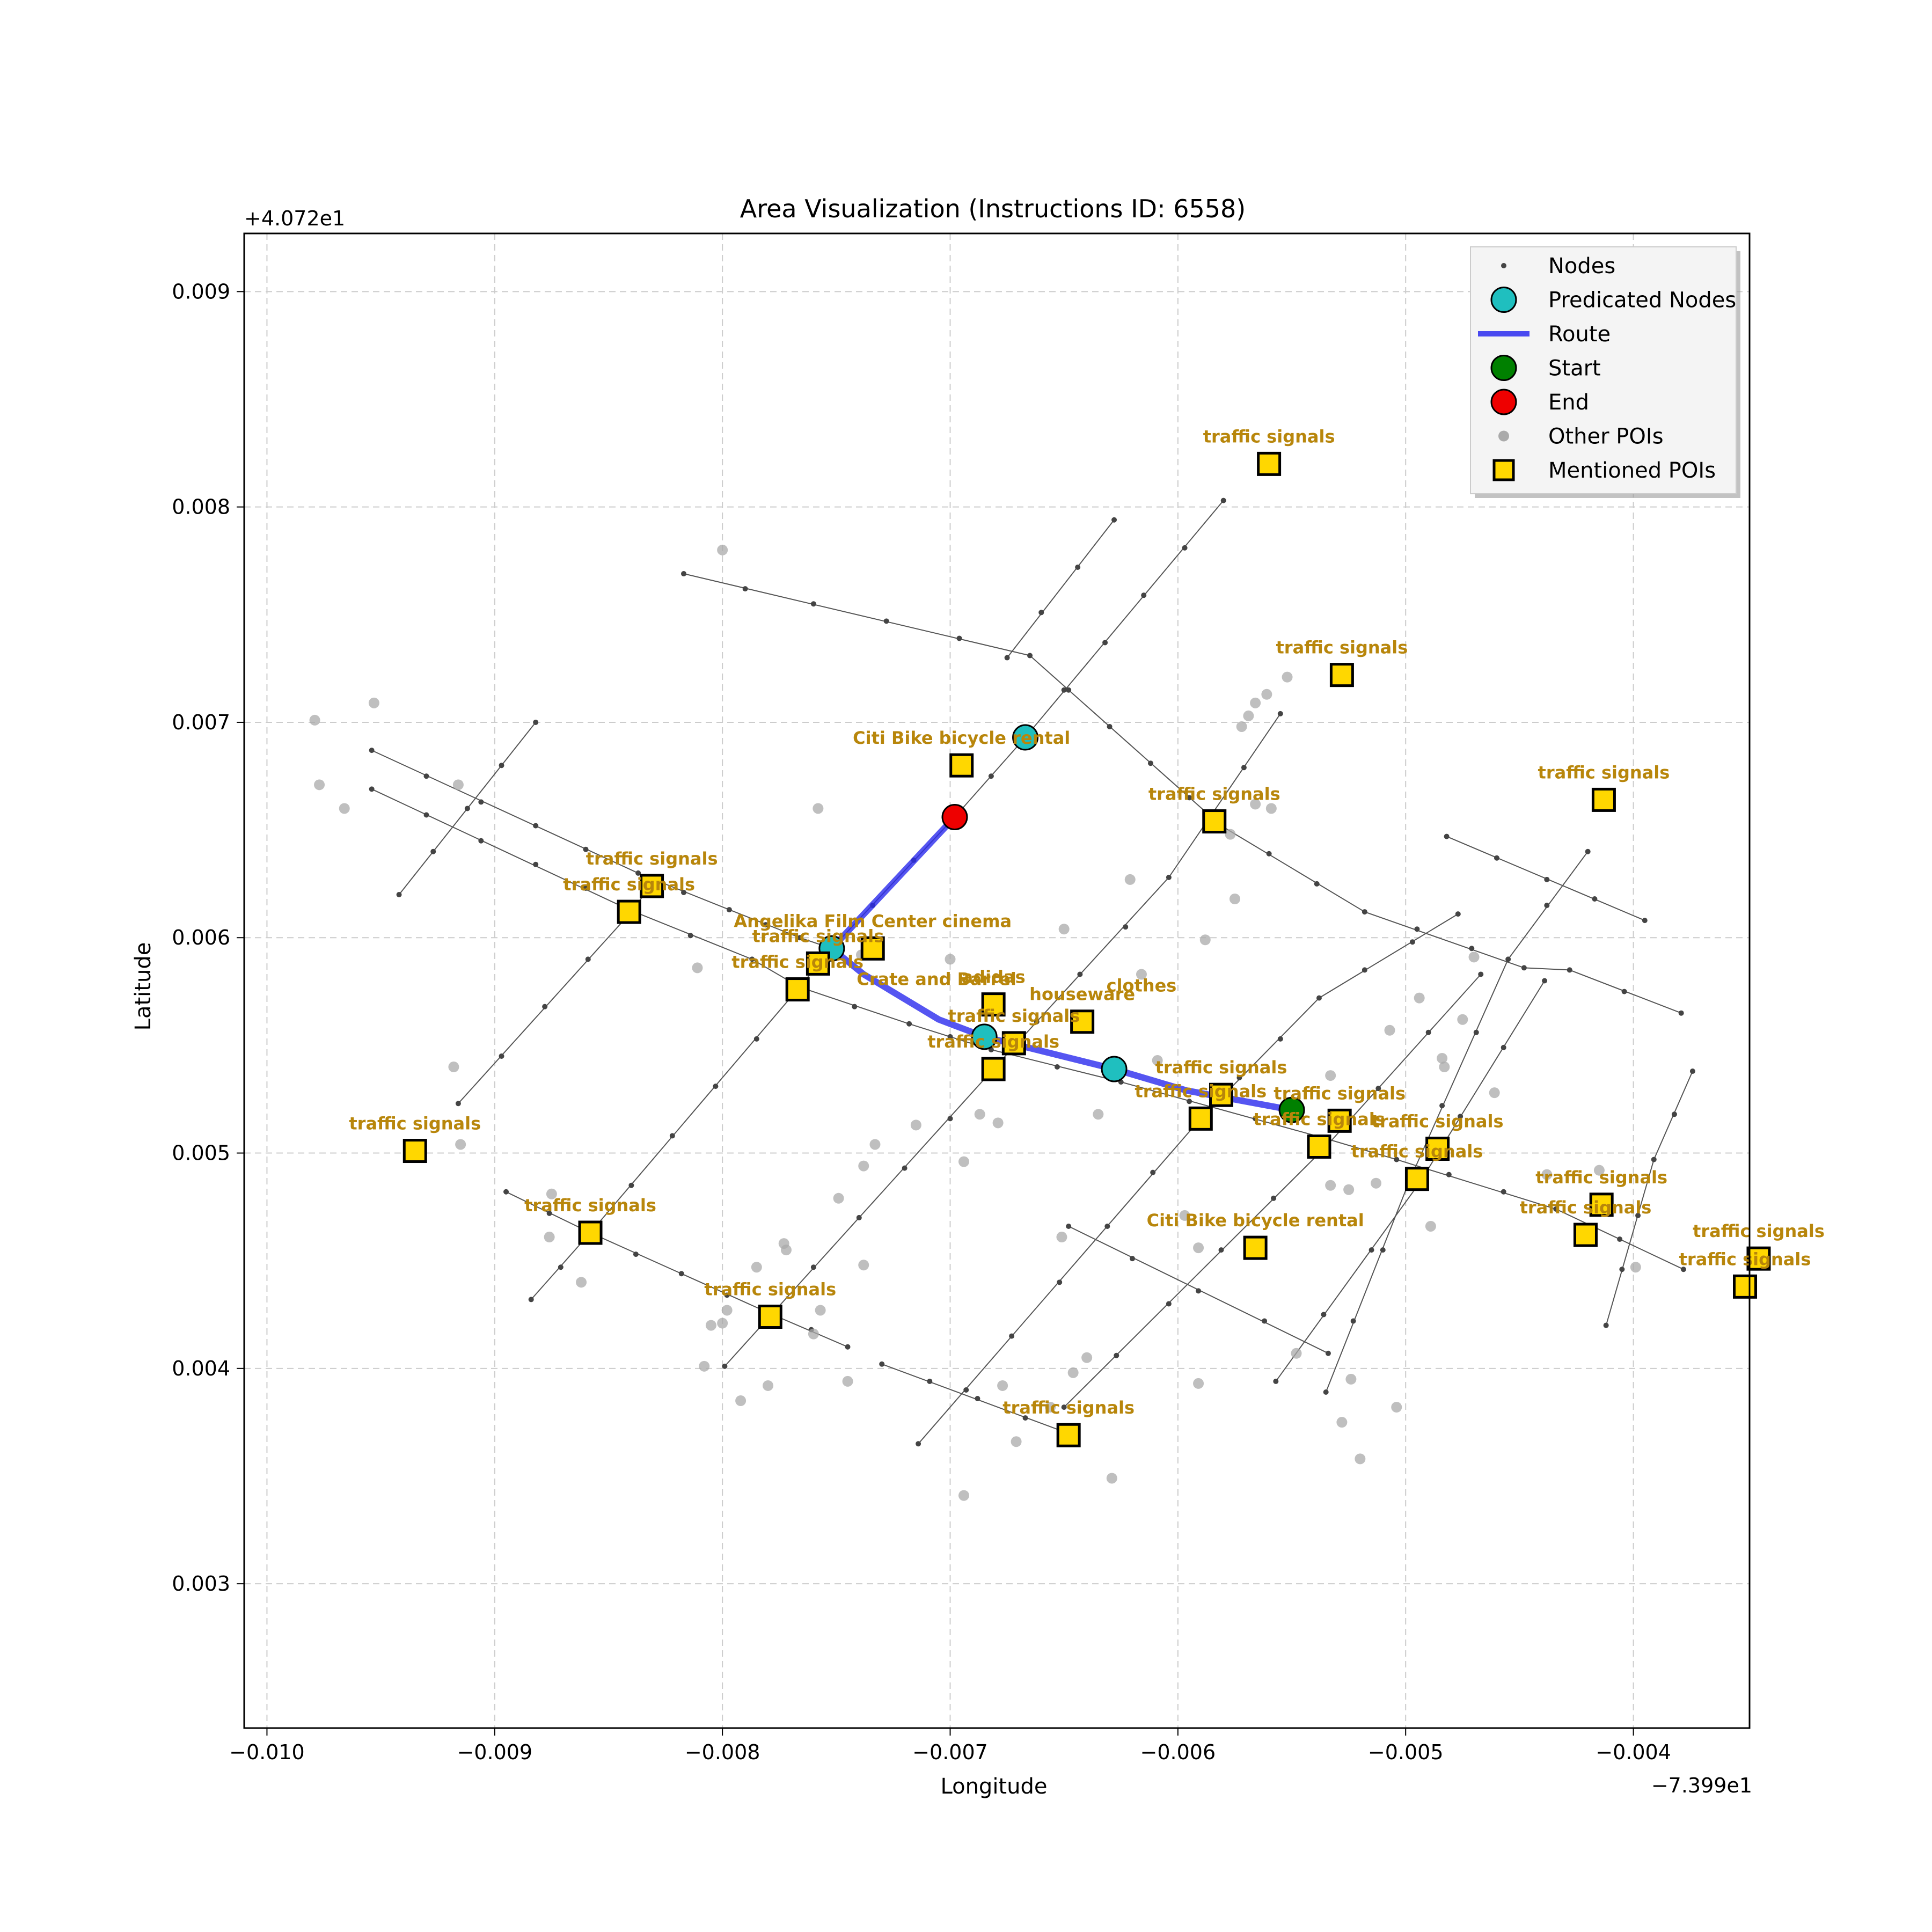  I want to click on y-tick-label: 0.004, so click(201, 1368).